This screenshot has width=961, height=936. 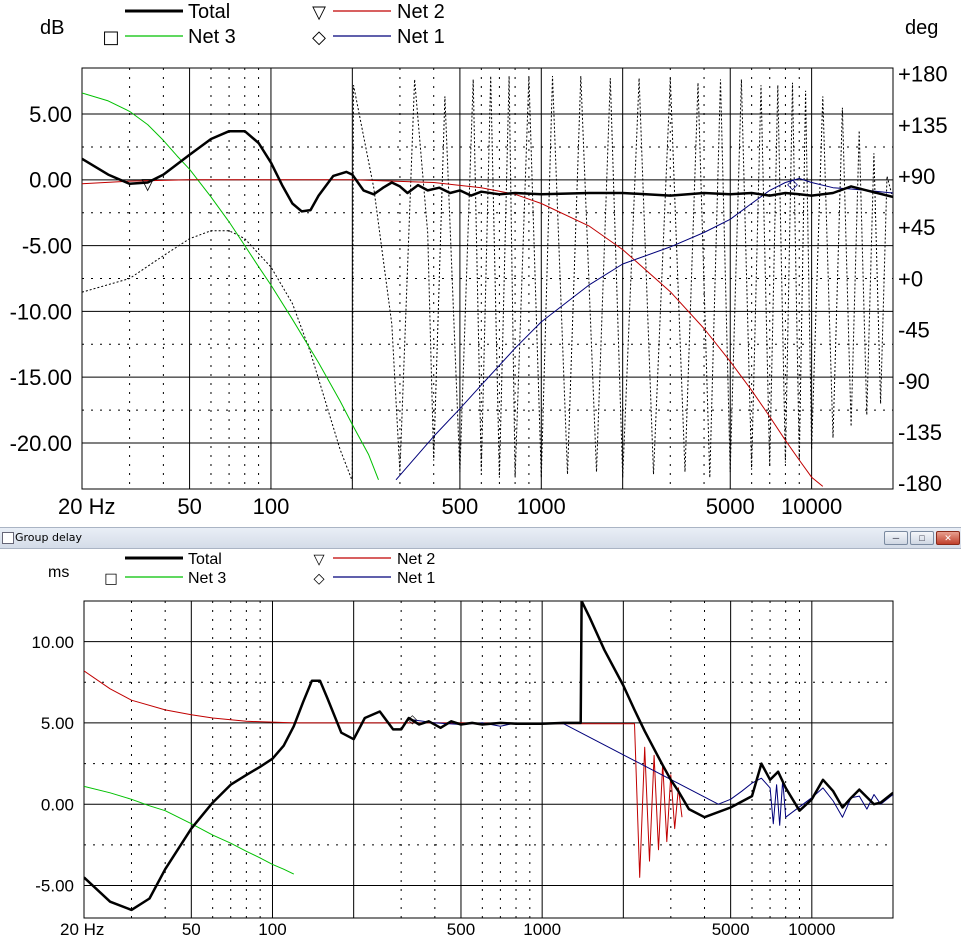 I want to click on group-delay-window-titlebar: Group delay ─ □ ✕, so click(x=480, y=538).